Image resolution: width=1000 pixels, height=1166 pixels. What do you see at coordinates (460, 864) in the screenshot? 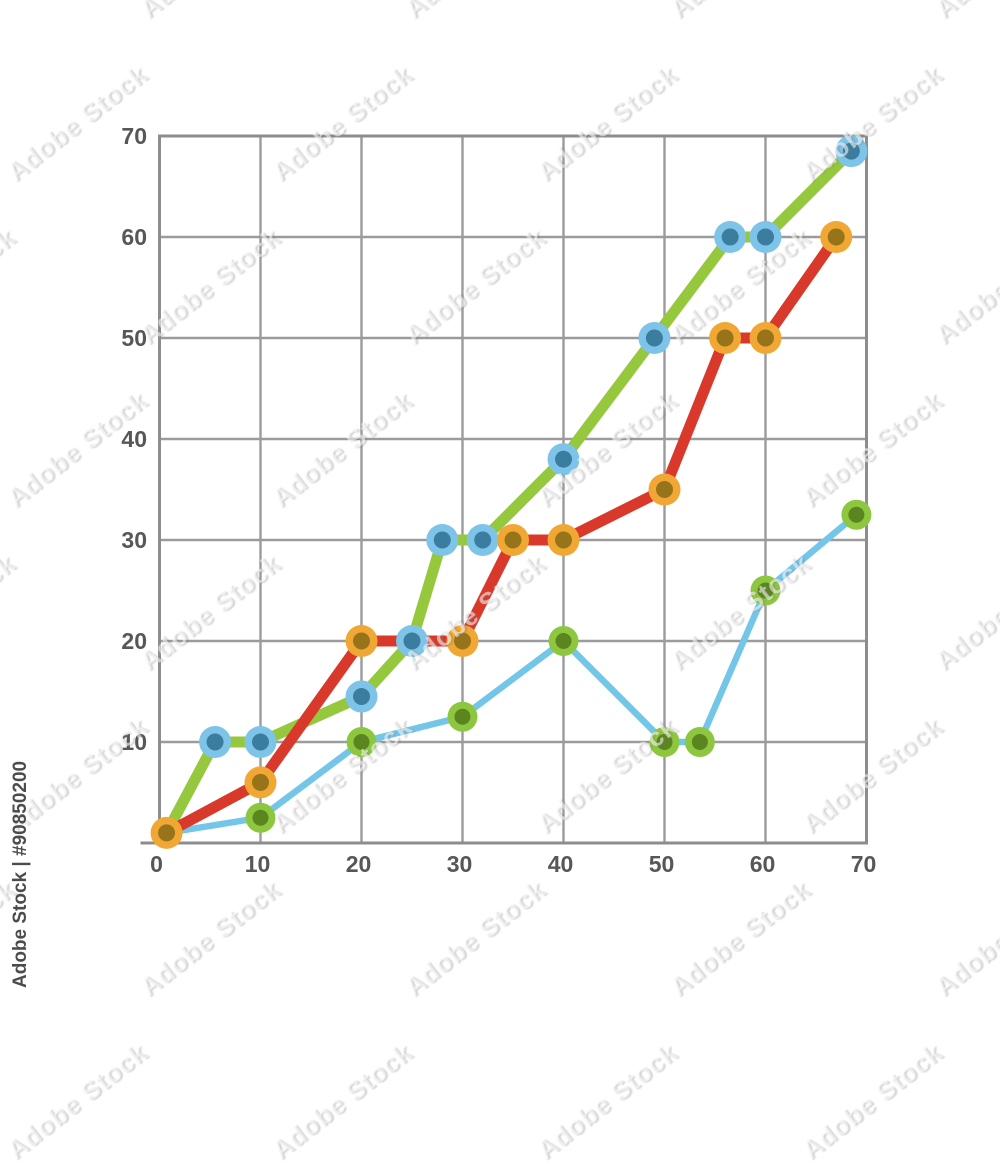
I see `x-tick-label: 30` at bounding box center [460, 864].